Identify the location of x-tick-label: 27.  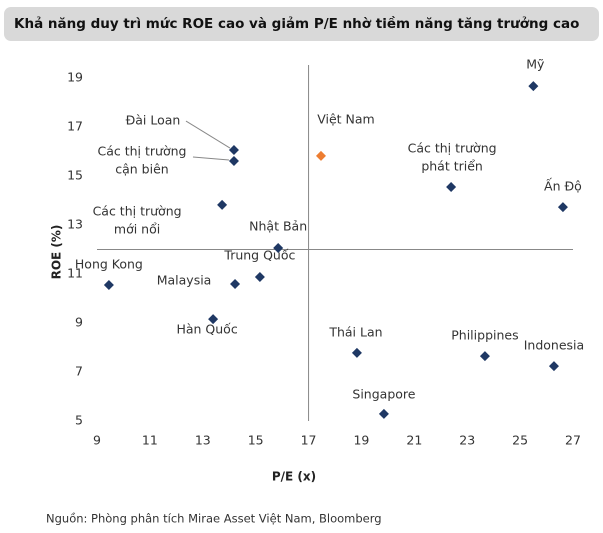
(573, 440).